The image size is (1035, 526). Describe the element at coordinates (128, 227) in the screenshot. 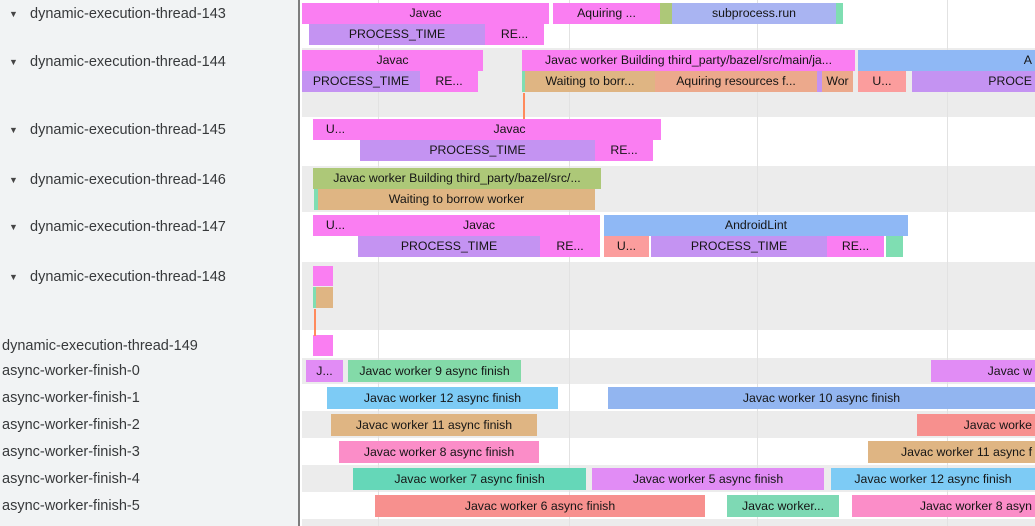

I see `thread-name-label: dynamic-execution-thread-147` at that location.